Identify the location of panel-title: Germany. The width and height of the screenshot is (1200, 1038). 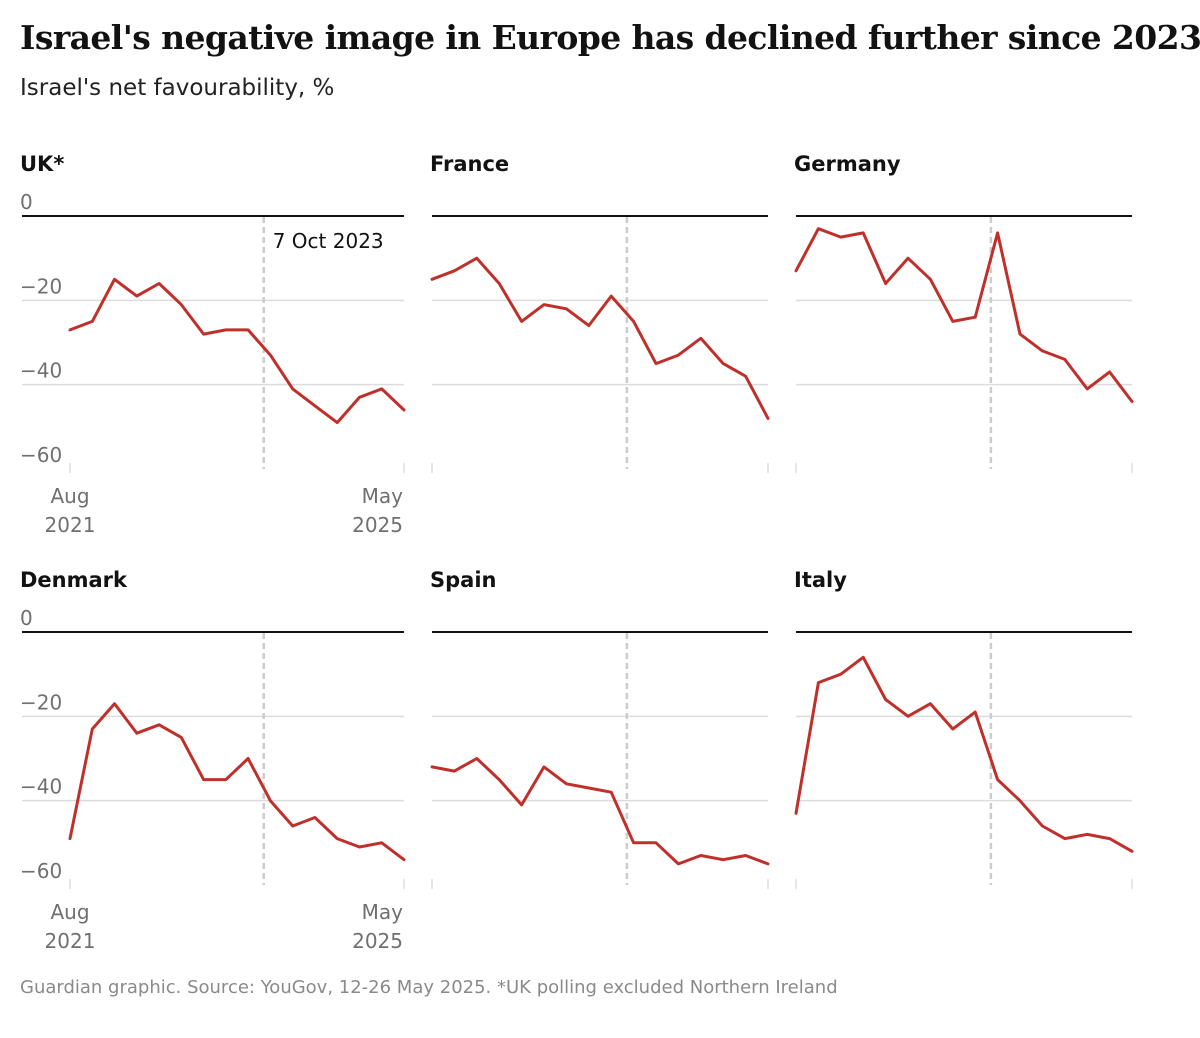
(847, 164).